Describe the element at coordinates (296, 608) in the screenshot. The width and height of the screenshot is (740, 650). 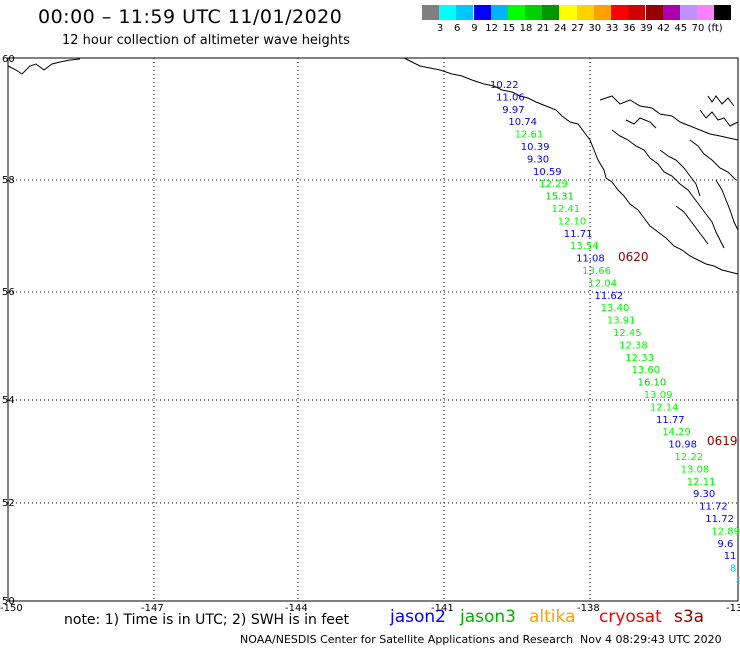
I see `lon-label: -144` at that location.